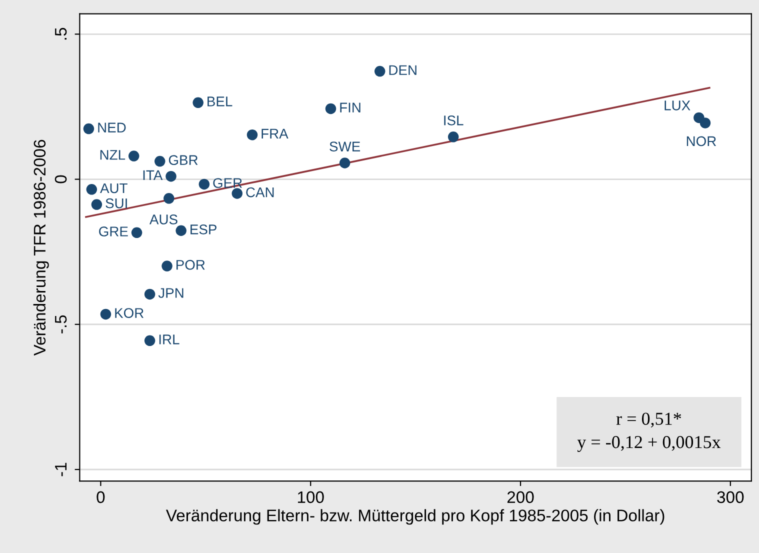  Describe the element at coordinates (190, 265) in the screenshot. I see `annotation: POR` at that location.